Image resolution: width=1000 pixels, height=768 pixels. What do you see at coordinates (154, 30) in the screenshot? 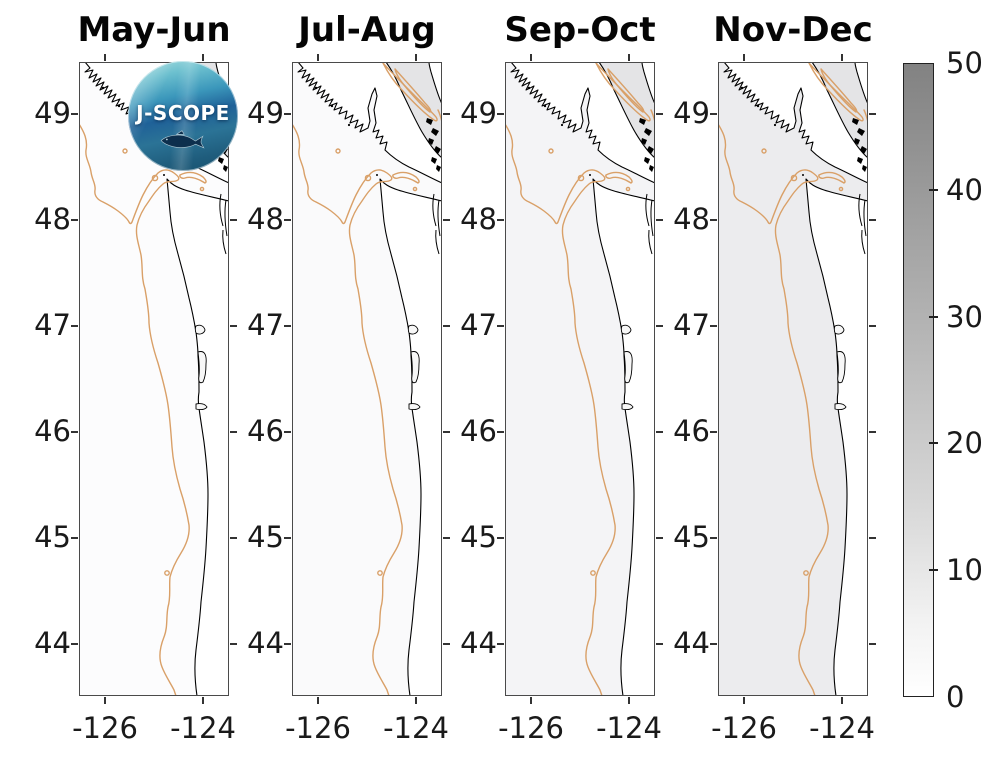
I see `panel-title: May-Jun` at bounding box center [154, 30].